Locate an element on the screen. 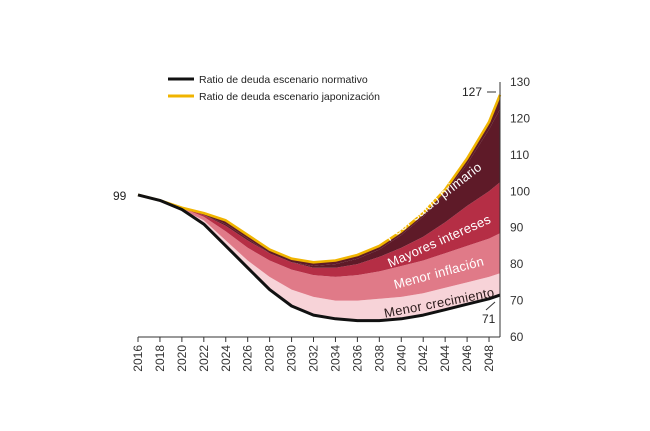  band-menor-inflación is located at coordinates (319, 247).